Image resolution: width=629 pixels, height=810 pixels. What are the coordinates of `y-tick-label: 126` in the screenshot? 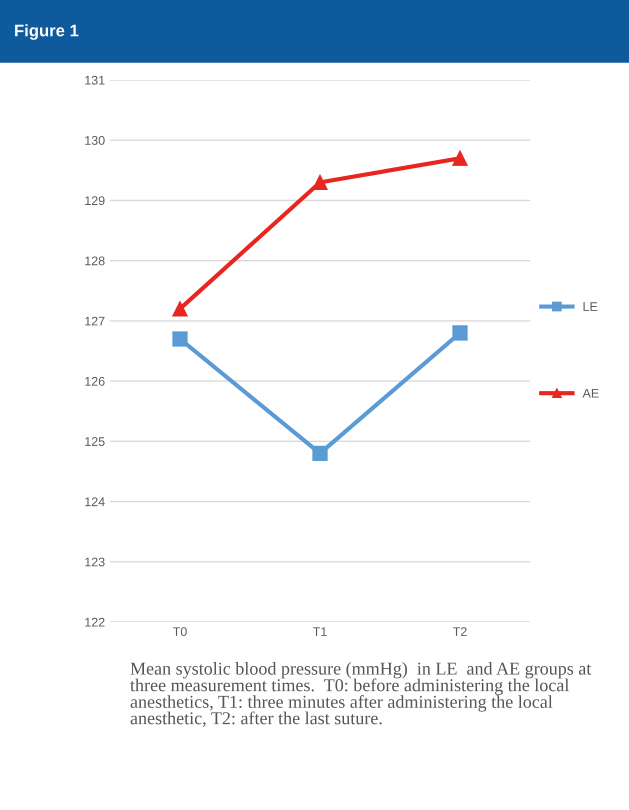 It's located at (95, 381).